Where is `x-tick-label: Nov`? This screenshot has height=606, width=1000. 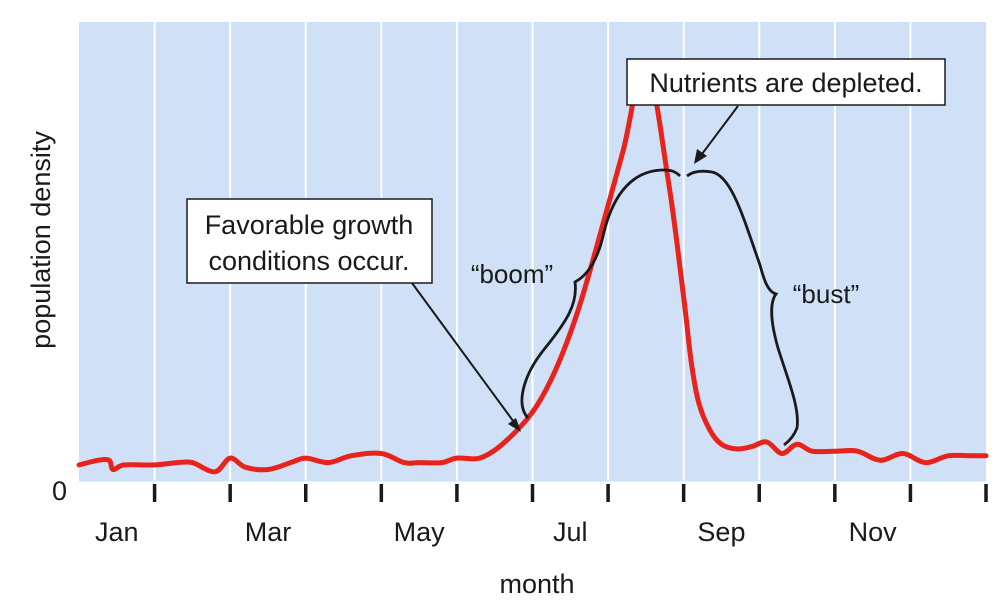 x-tick-label: Nov is located at coordinates (873, 532).